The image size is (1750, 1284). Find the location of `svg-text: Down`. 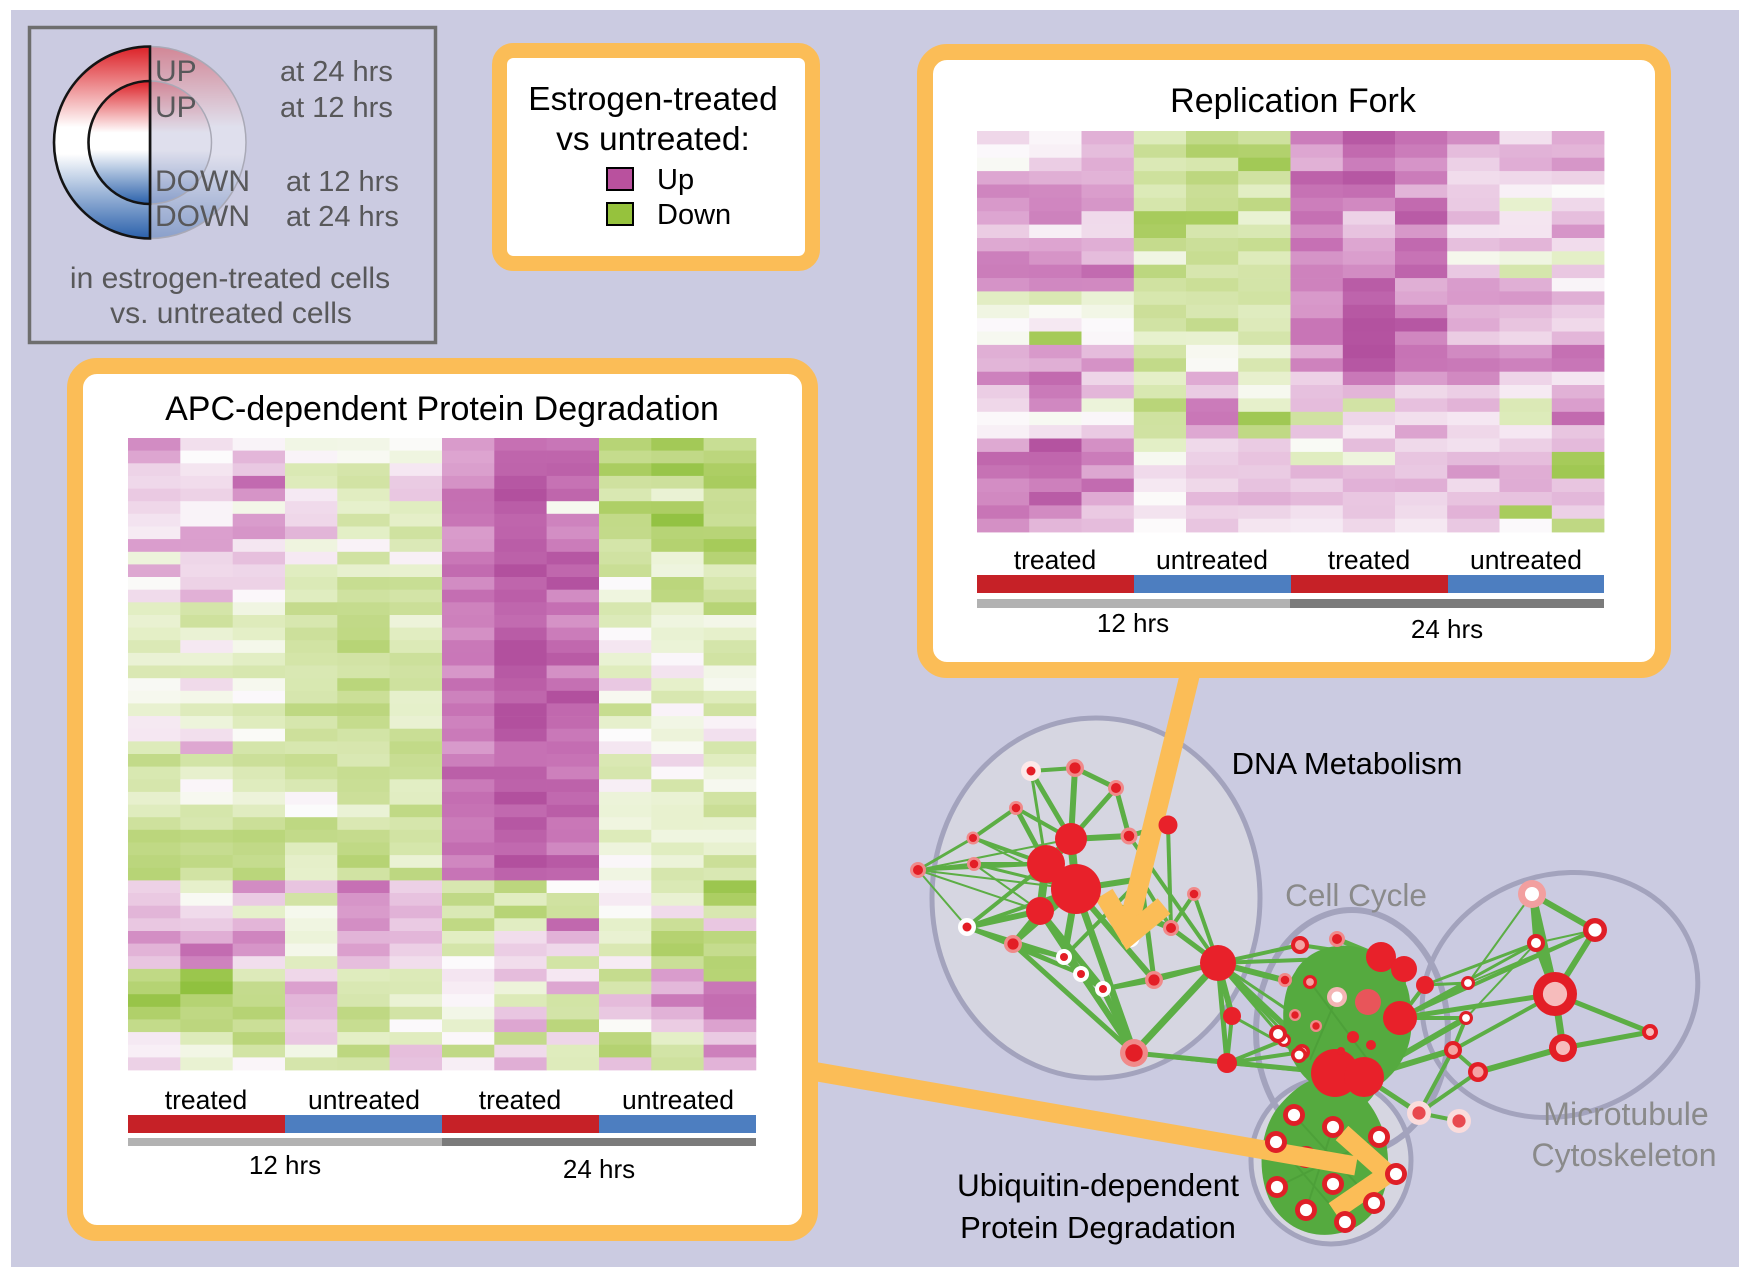

svg-text: Down is located at coordinates (694, 215).